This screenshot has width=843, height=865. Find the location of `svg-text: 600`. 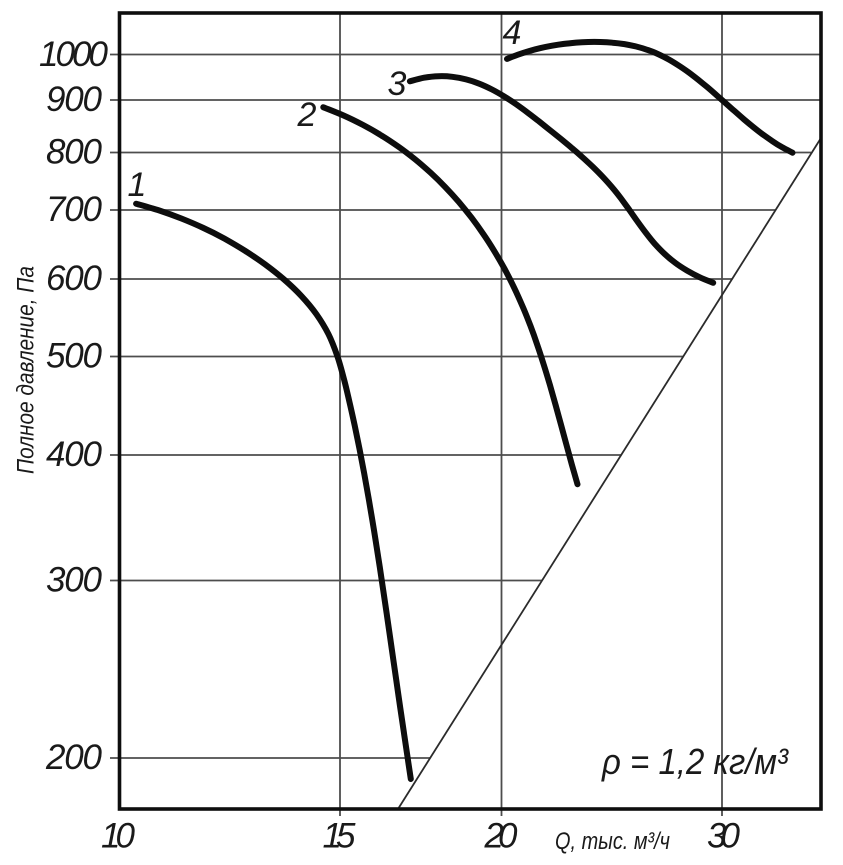

svg-text: 600 is located at coordinates (74, 278).